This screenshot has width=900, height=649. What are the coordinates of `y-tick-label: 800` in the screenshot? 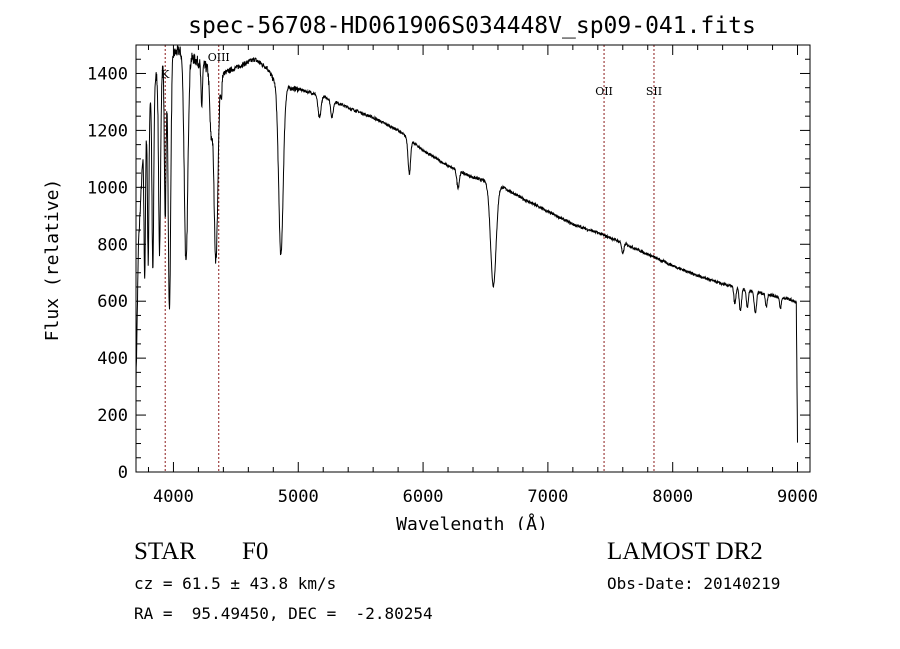 It's located at (112, 245).